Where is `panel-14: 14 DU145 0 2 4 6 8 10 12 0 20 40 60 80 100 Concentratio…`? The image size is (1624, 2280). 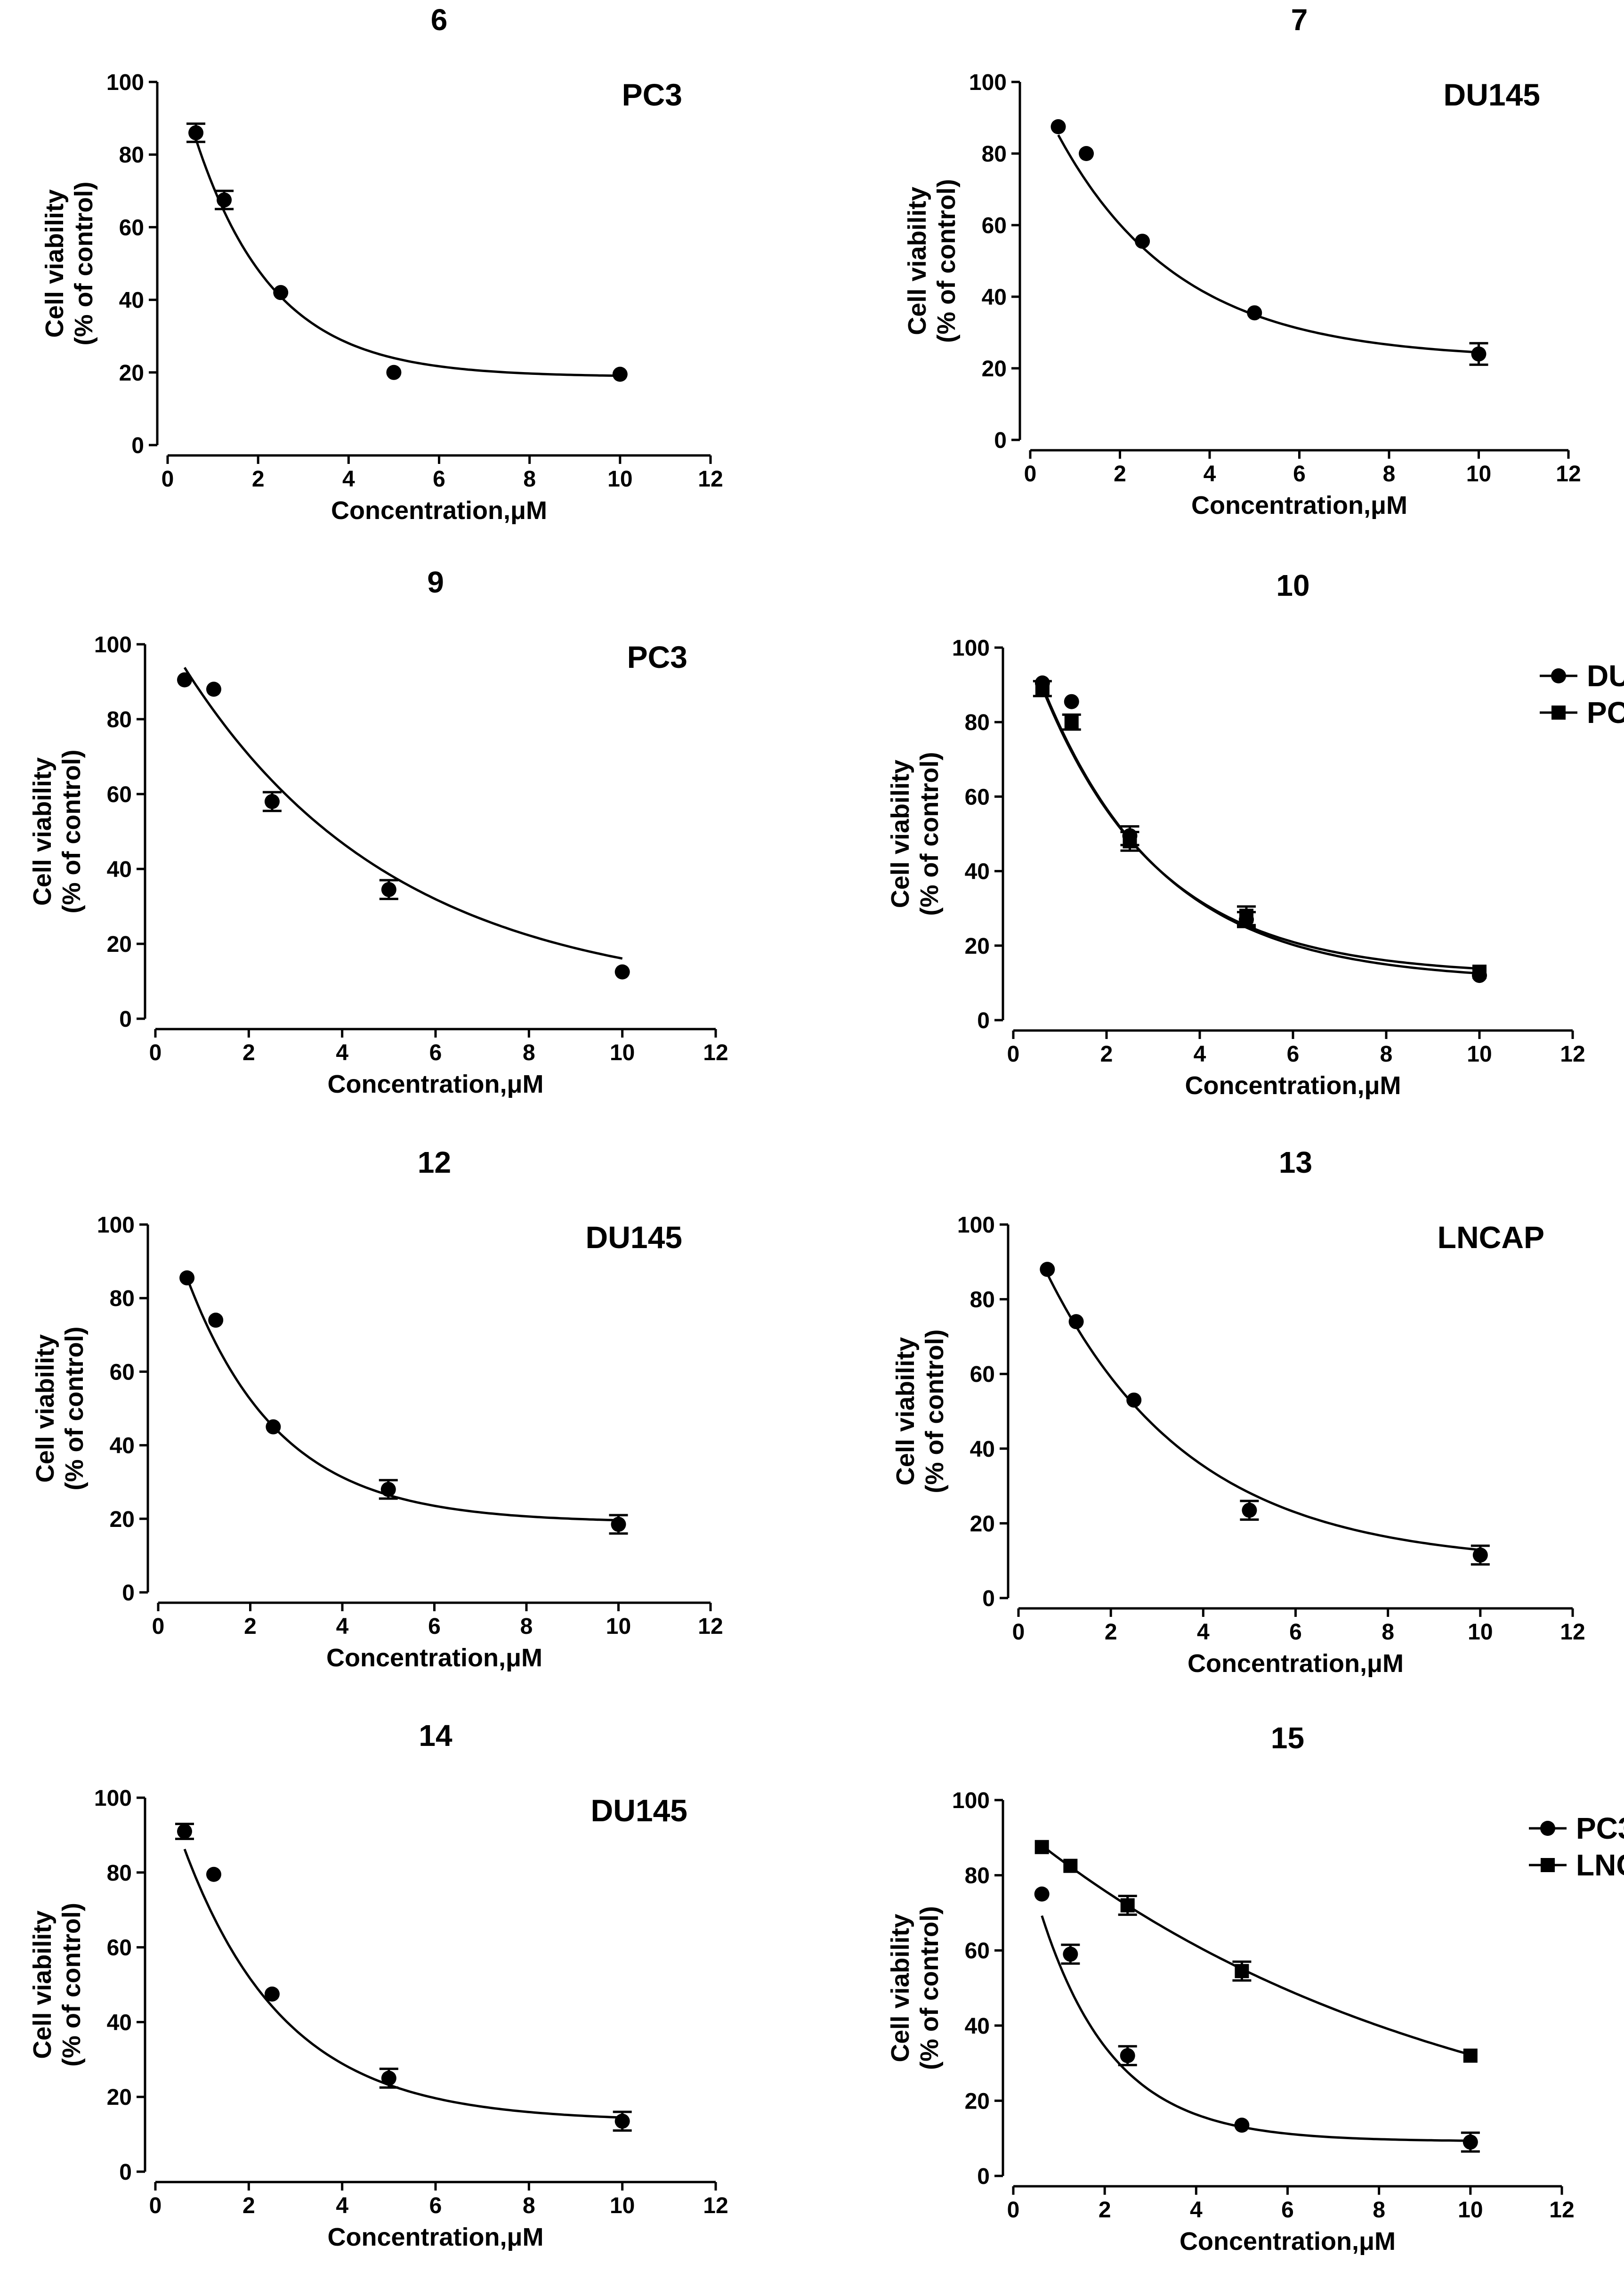 panel-14: 14 DU145 0 2 4 6 8 10 12 0 20 40 60 80 100 Concentratio… is located at coordinates (378, 1985).